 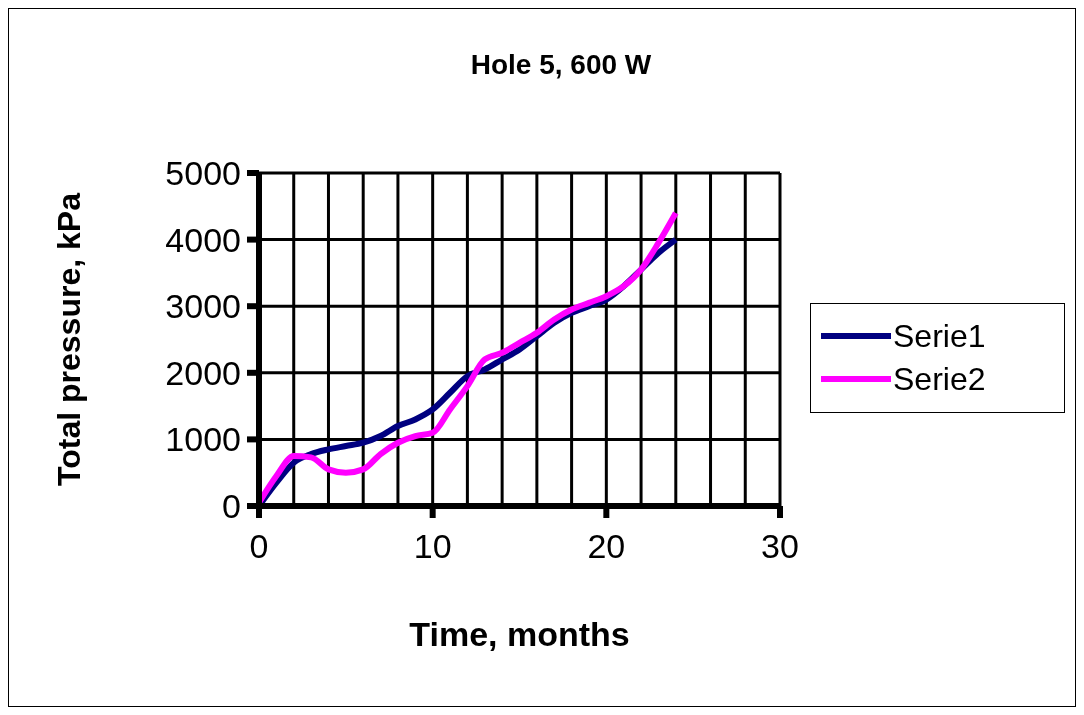 What do you see at coordinates (203, 372) in the screenshot?
I see `y-tick-label: 2000` at bounding box center [203, 372].